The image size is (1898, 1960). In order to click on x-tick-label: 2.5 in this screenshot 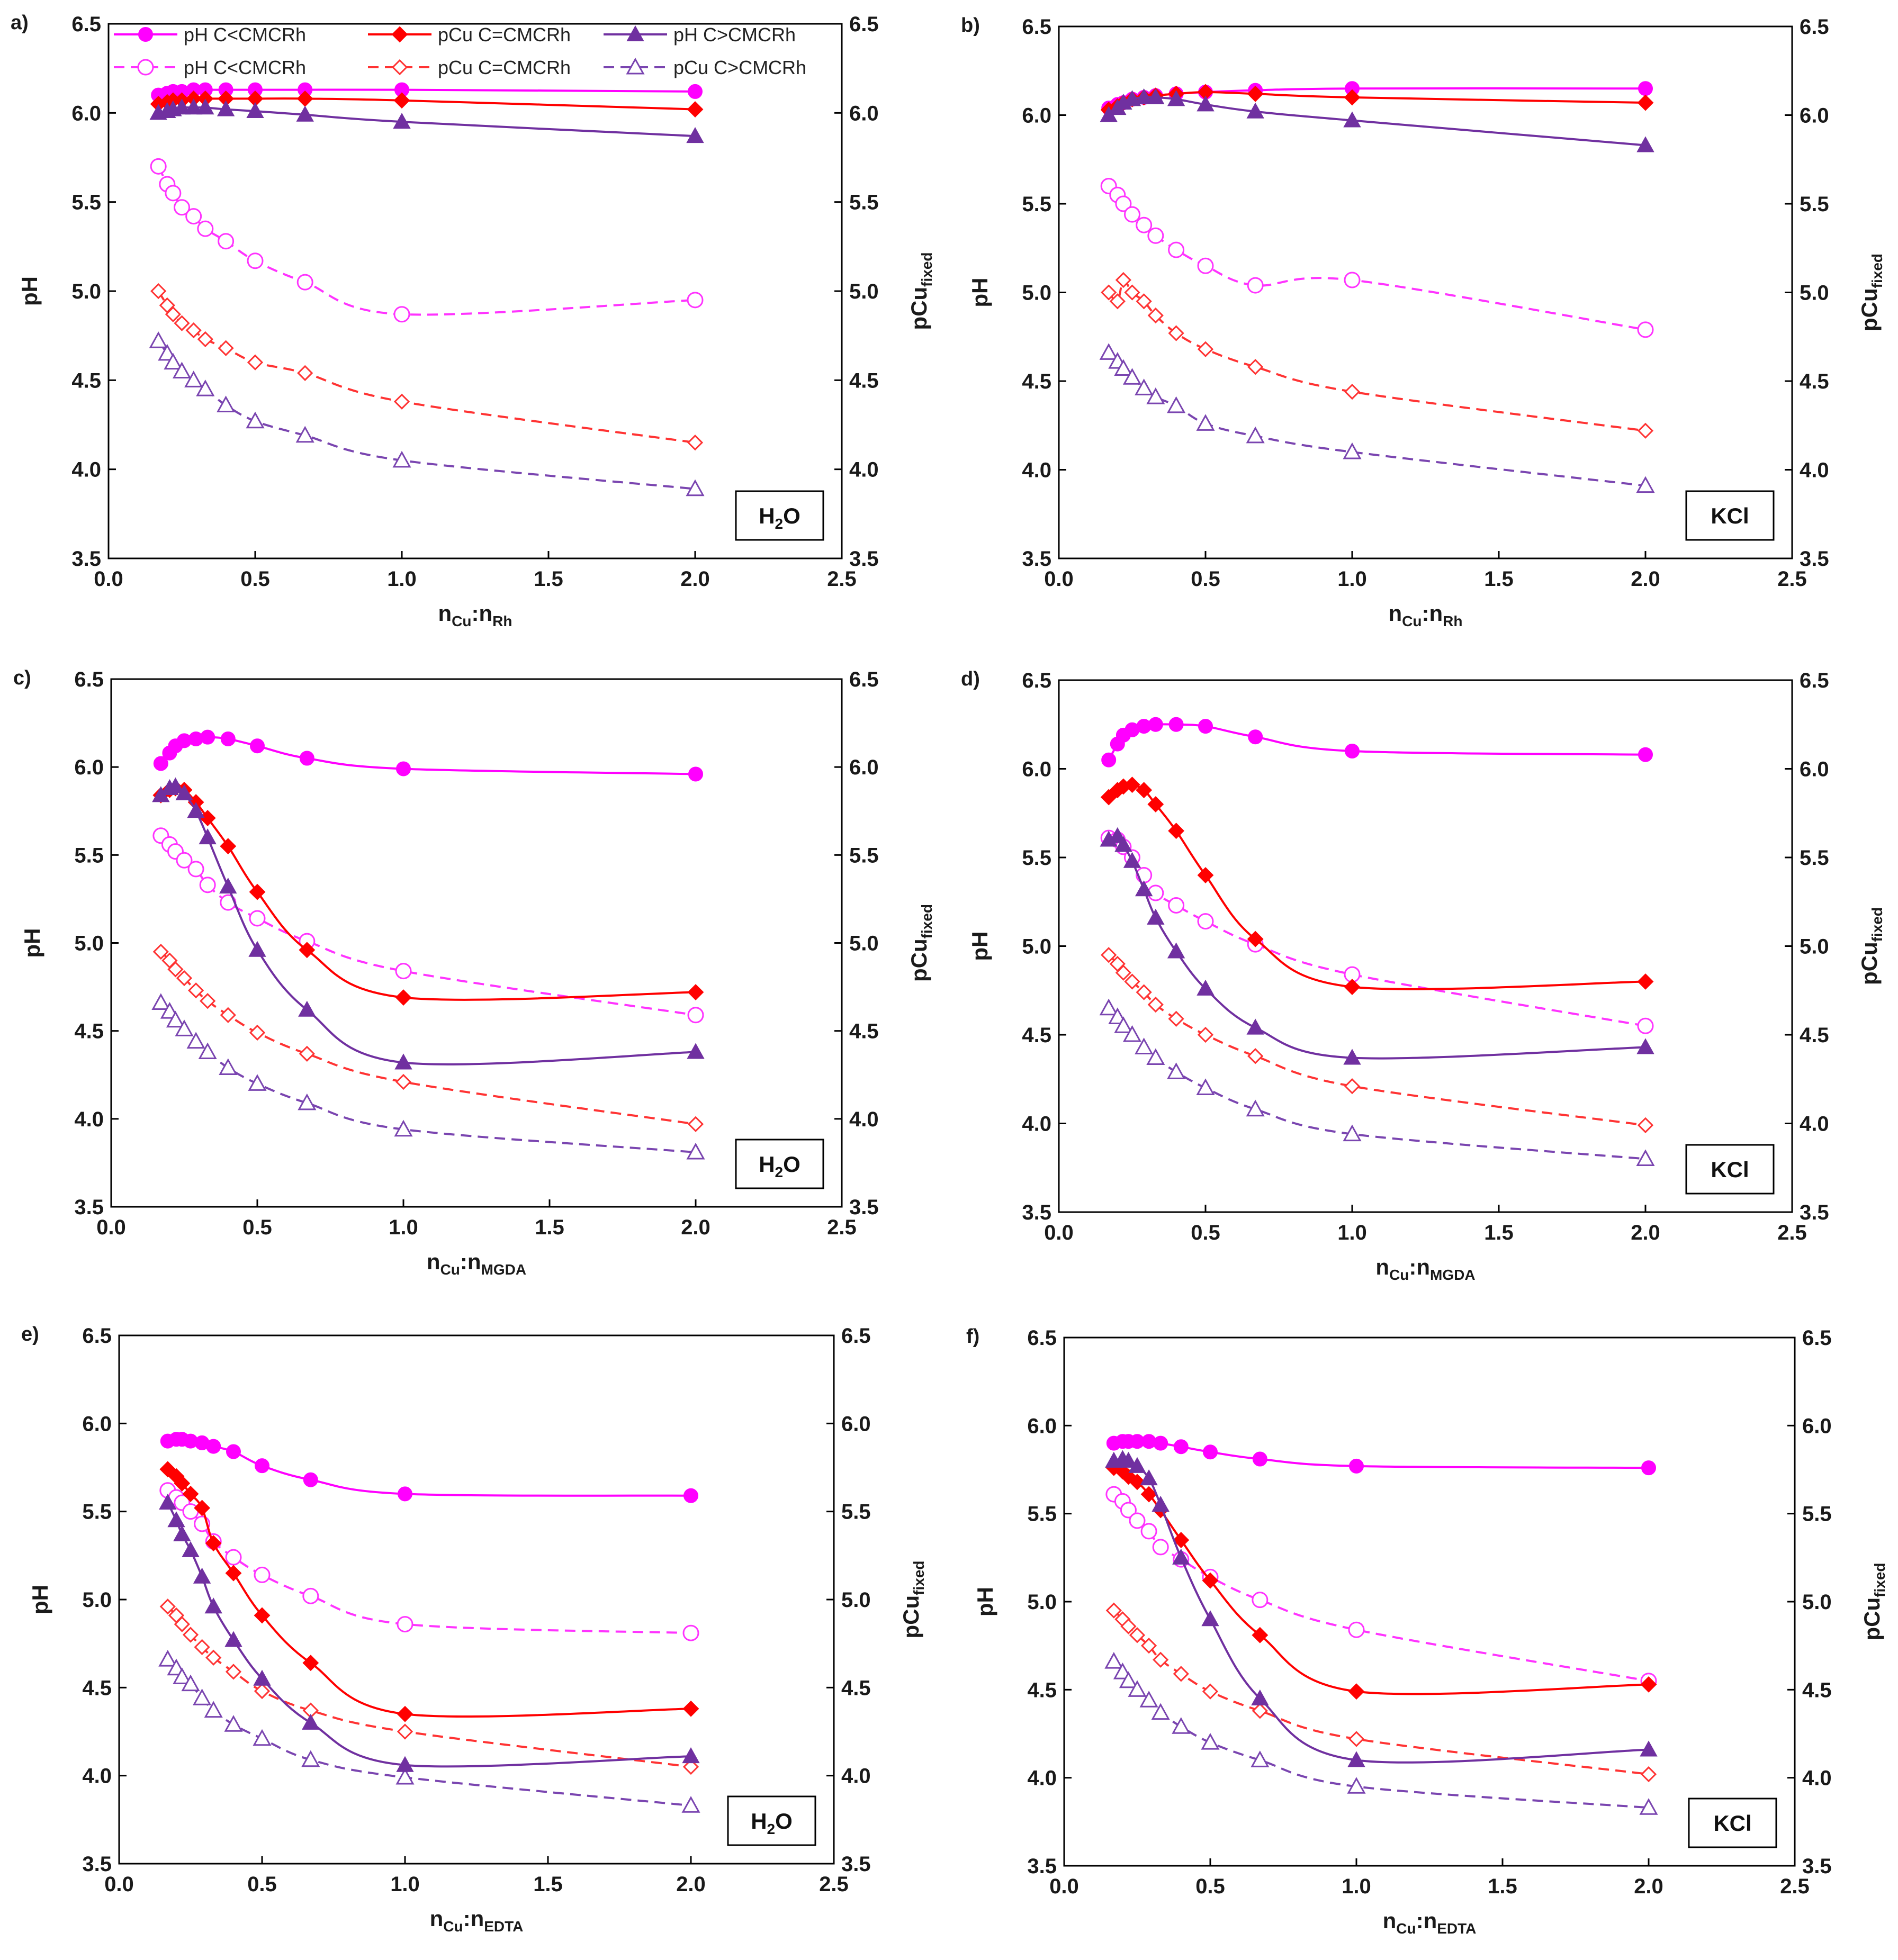, I will do `click(1792, 579)`.